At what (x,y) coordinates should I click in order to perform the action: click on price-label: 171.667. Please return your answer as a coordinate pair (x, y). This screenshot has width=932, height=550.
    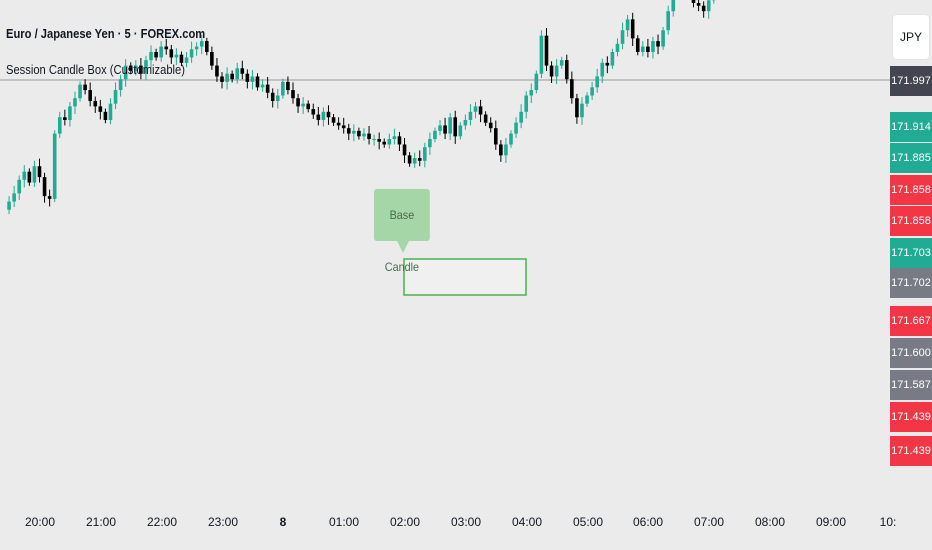
    Looking at the image, I should click on (911, 321).